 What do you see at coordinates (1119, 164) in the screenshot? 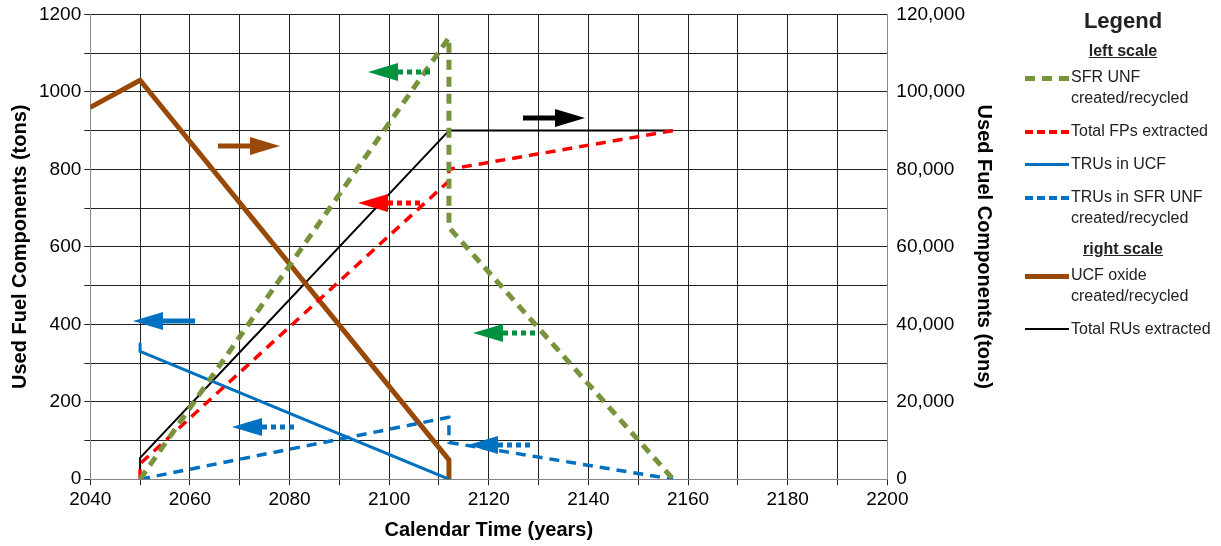
I see `legend-label: TRUs in UCF` at bounding box center [1119, 164].